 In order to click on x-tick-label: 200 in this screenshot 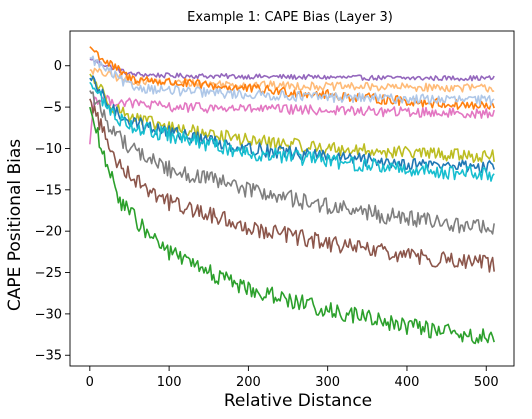, I will do `click(248, 382)`.